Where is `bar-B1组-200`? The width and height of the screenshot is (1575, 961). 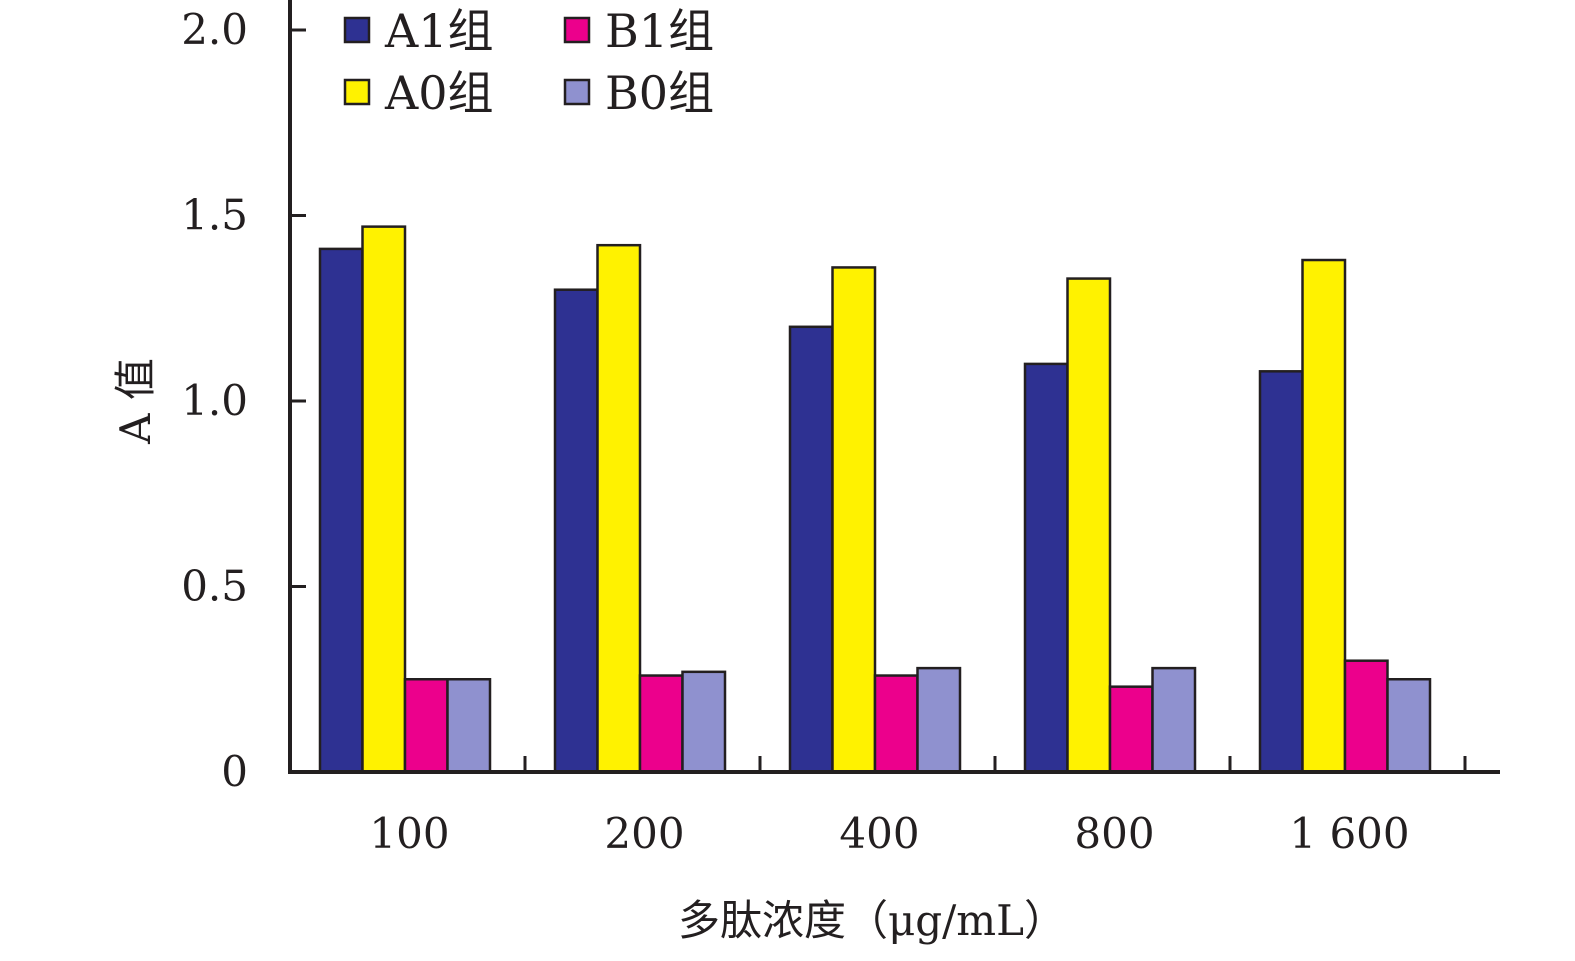
bar-B1组-200 is located at coordinates (661, 724).